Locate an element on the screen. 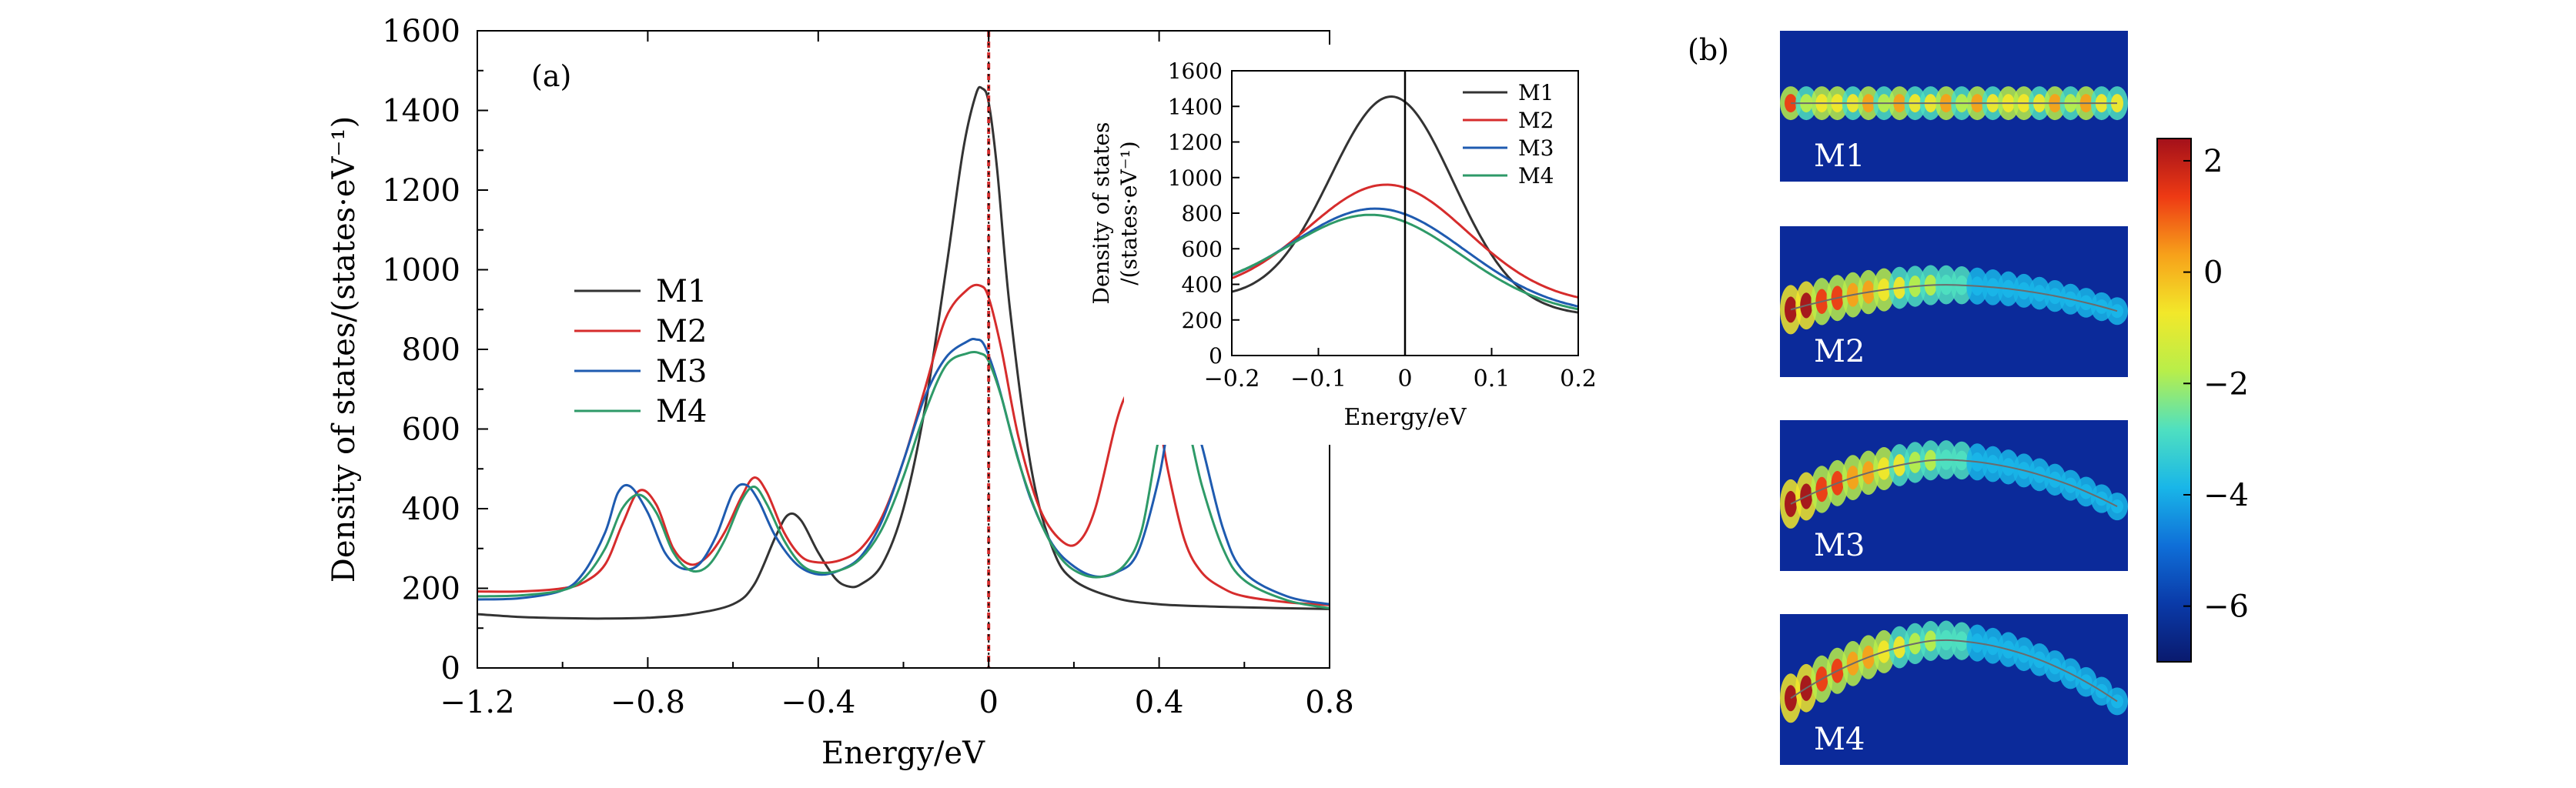  main-x-tick-label: −0.8 is located at coordinates (648, 702).